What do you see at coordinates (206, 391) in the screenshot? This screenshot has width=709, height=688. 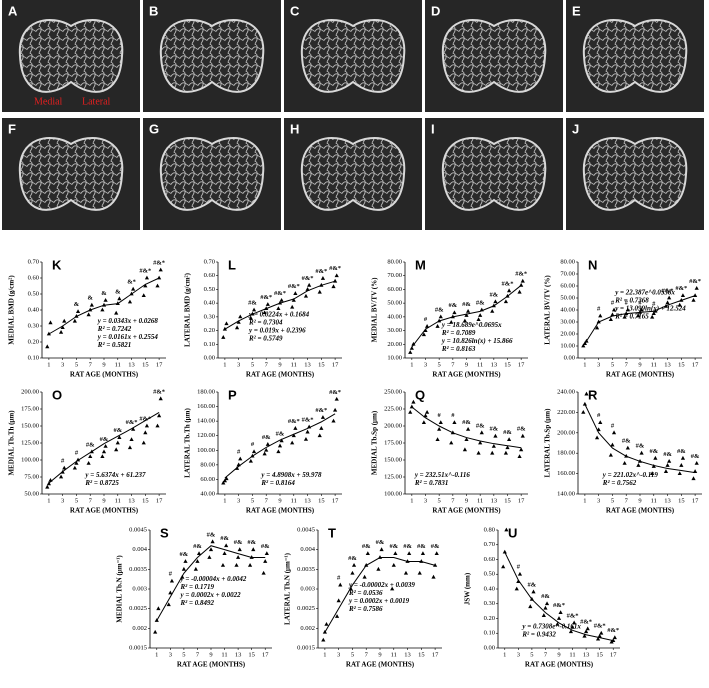 I see `y-tick-label: 180.00` at bounding box center [206, 391].